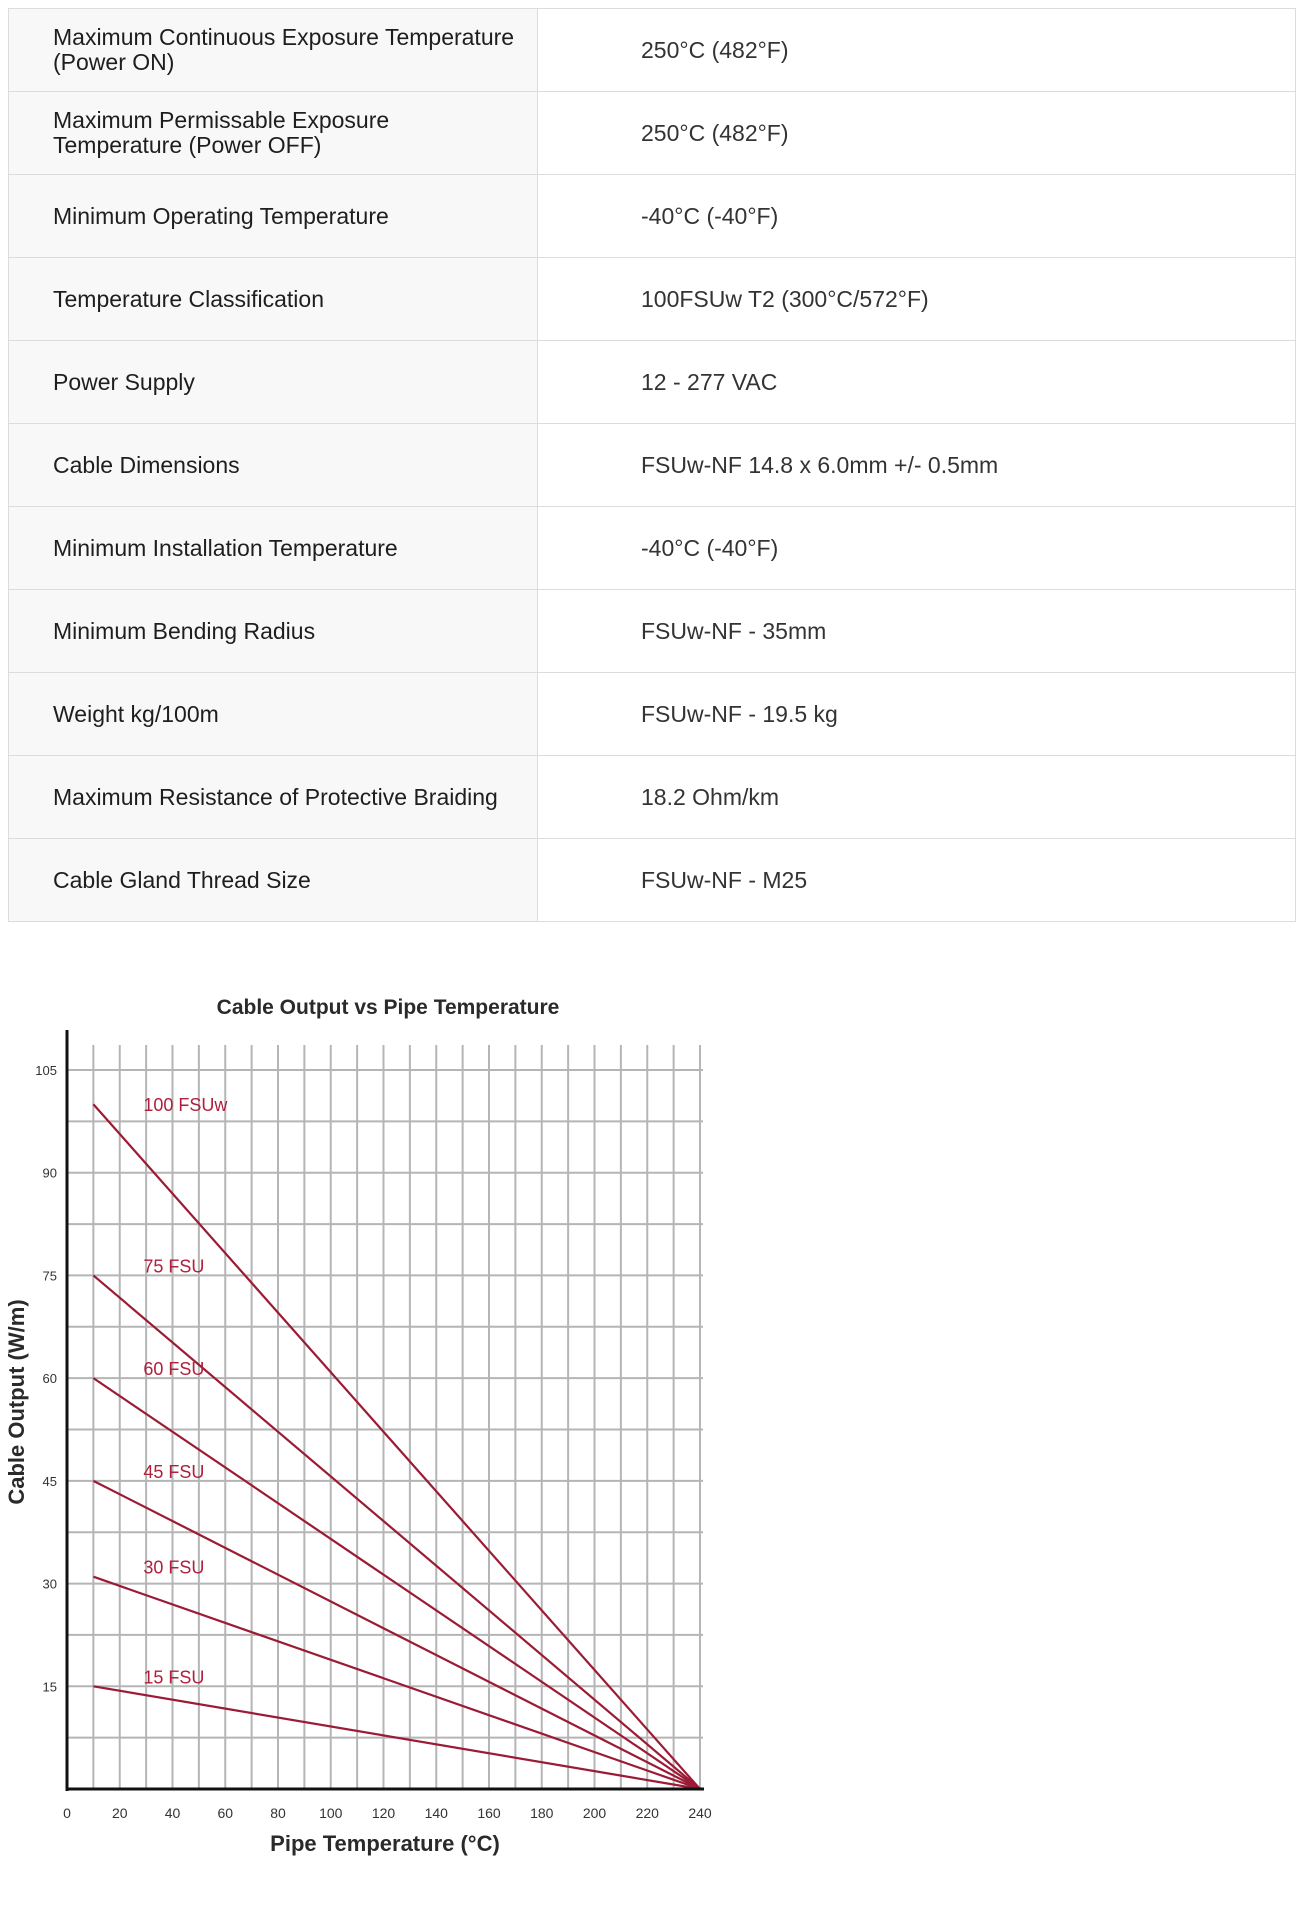 Image resolution: width=1302 pixels, height=1906 pixels. Describe the element at coordinates (648, 1813) in the screenshot. I see `x-tick-label: 220` at that location.